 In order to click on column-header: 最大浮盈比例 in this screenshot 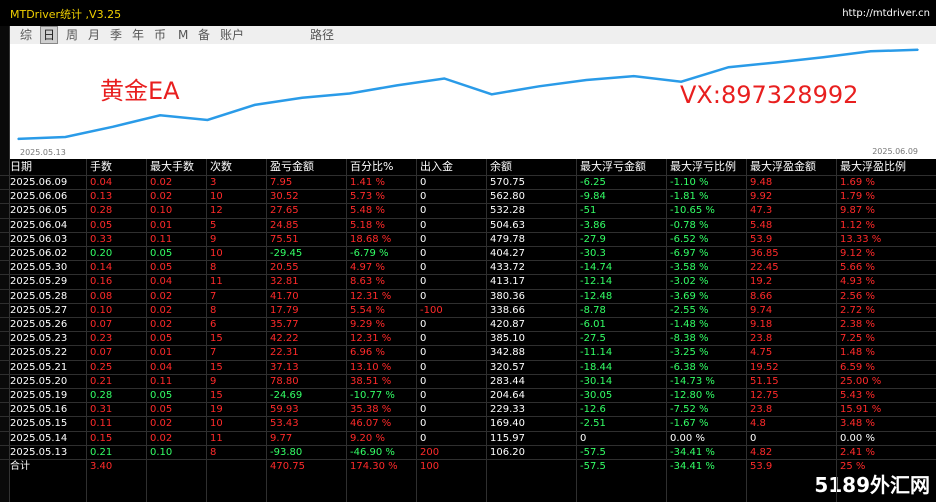, I will do `click(873, 166)`.